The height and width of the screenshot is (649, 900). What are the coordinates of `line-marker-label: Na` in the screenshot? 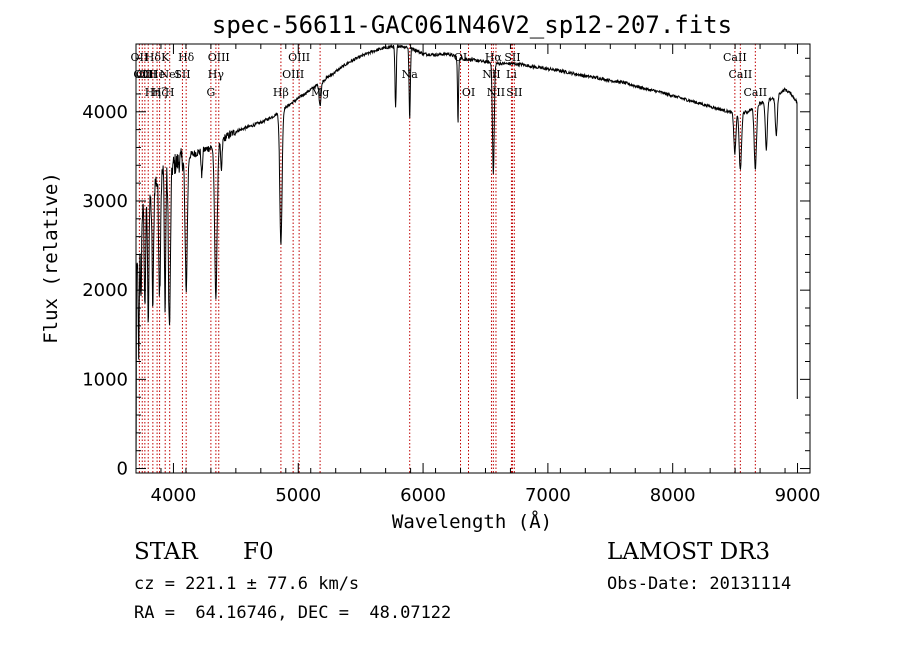 It's located at (410, 74).